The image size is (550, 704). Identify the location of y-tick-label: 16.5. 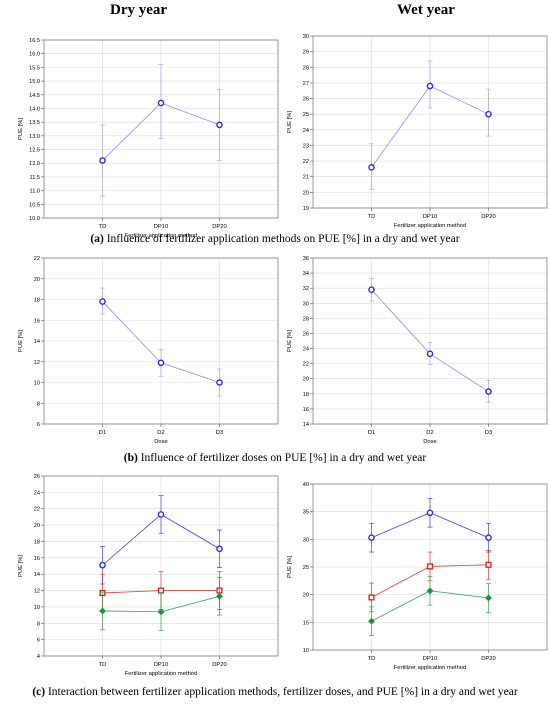
(34, 41).